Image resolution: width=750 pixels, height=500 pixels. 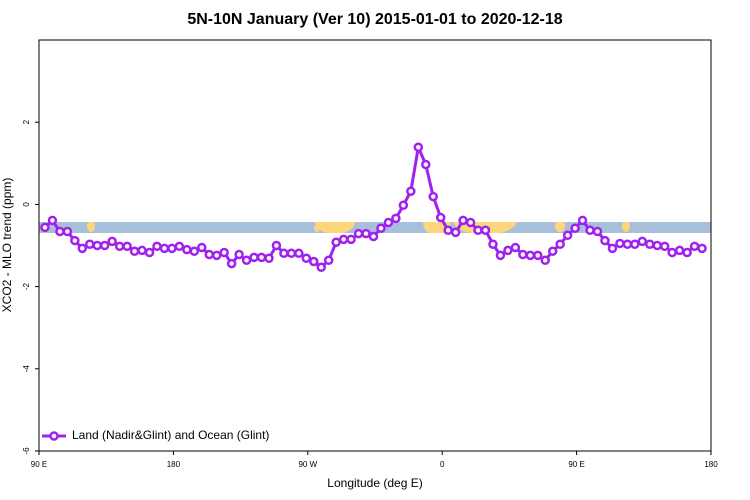 I want to click on legend: Land (Nadir&Glint) and Ocean (Glint), so click(x=155, y=435).